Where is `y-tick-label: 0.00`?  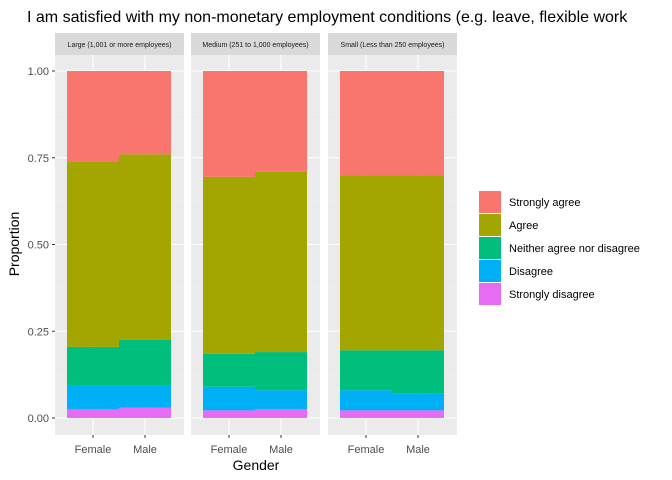
y-tick-label: 0.00 is located at coordinates (38, 419).